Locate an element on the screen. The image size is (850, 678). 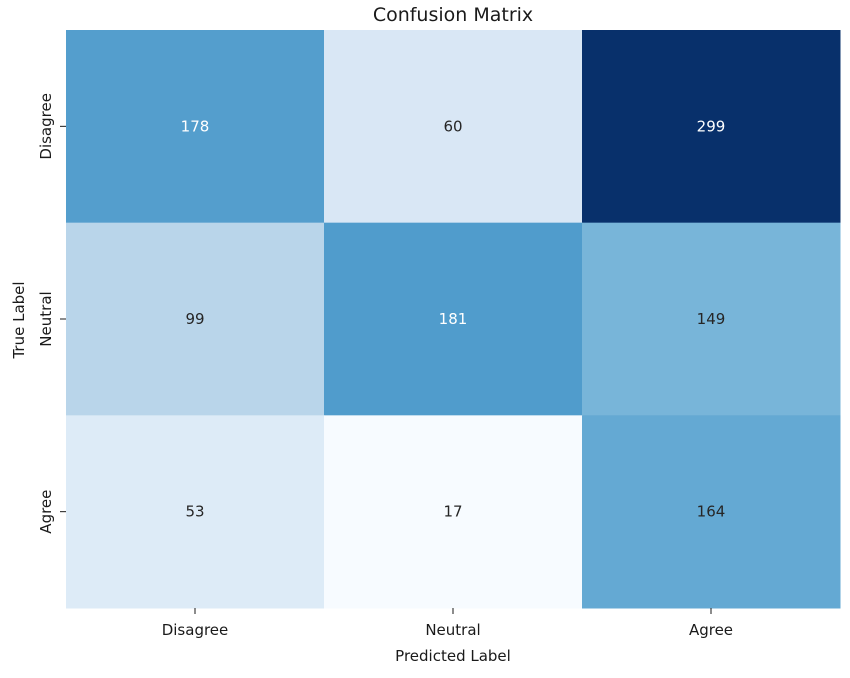
x-axis-label: Predicted Label is located at coordinates (453, 656).